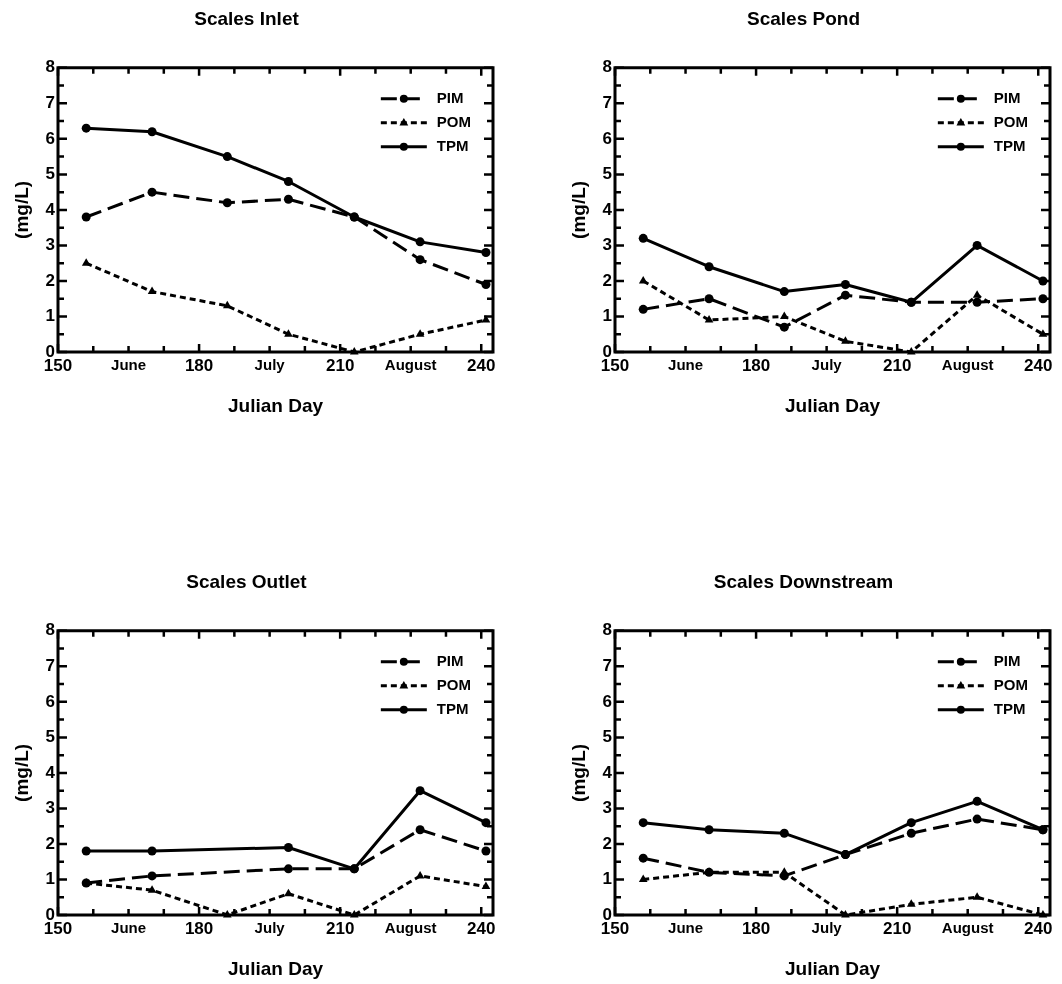  What do you see at coordinates (247, 581) in the screenshot?
I see `chart-title: Scales Outlet` at bounding box center [247, 581].